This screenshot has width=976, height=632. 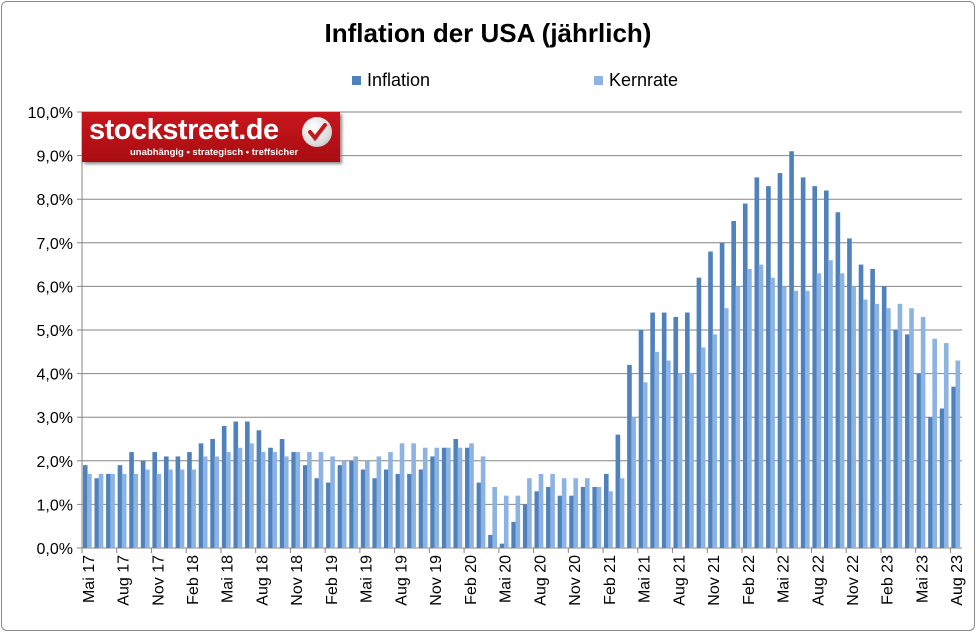 What do you see at coordinates (679, 580) in the screenshot?
I see `x-tick-label: Aug 21` at bounding box center [679, 580].